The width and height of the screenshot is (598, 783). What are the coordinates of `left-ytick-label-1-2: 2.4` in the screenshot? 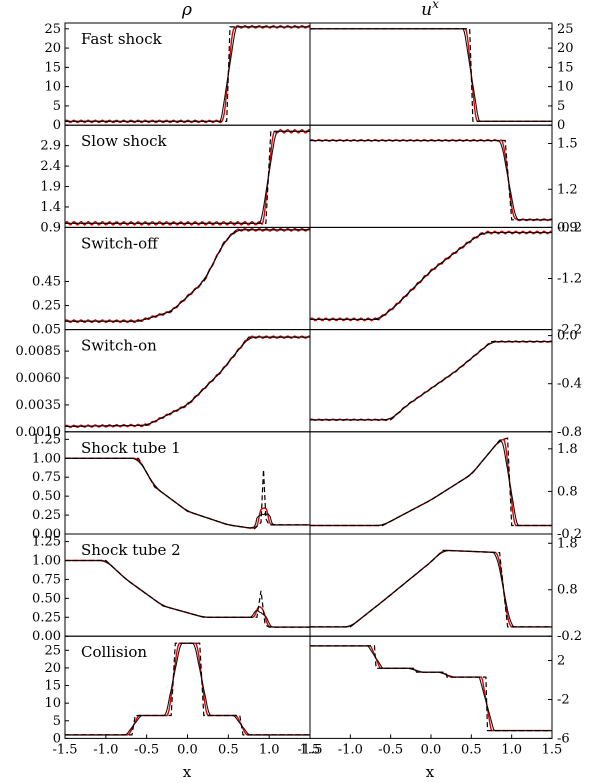 It's located at (50, 166).